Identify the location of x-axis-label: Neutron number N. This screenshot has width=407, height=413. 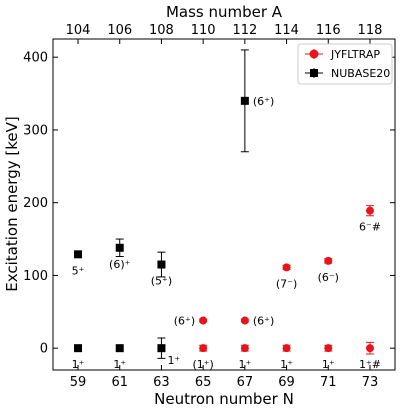
(224, 399).